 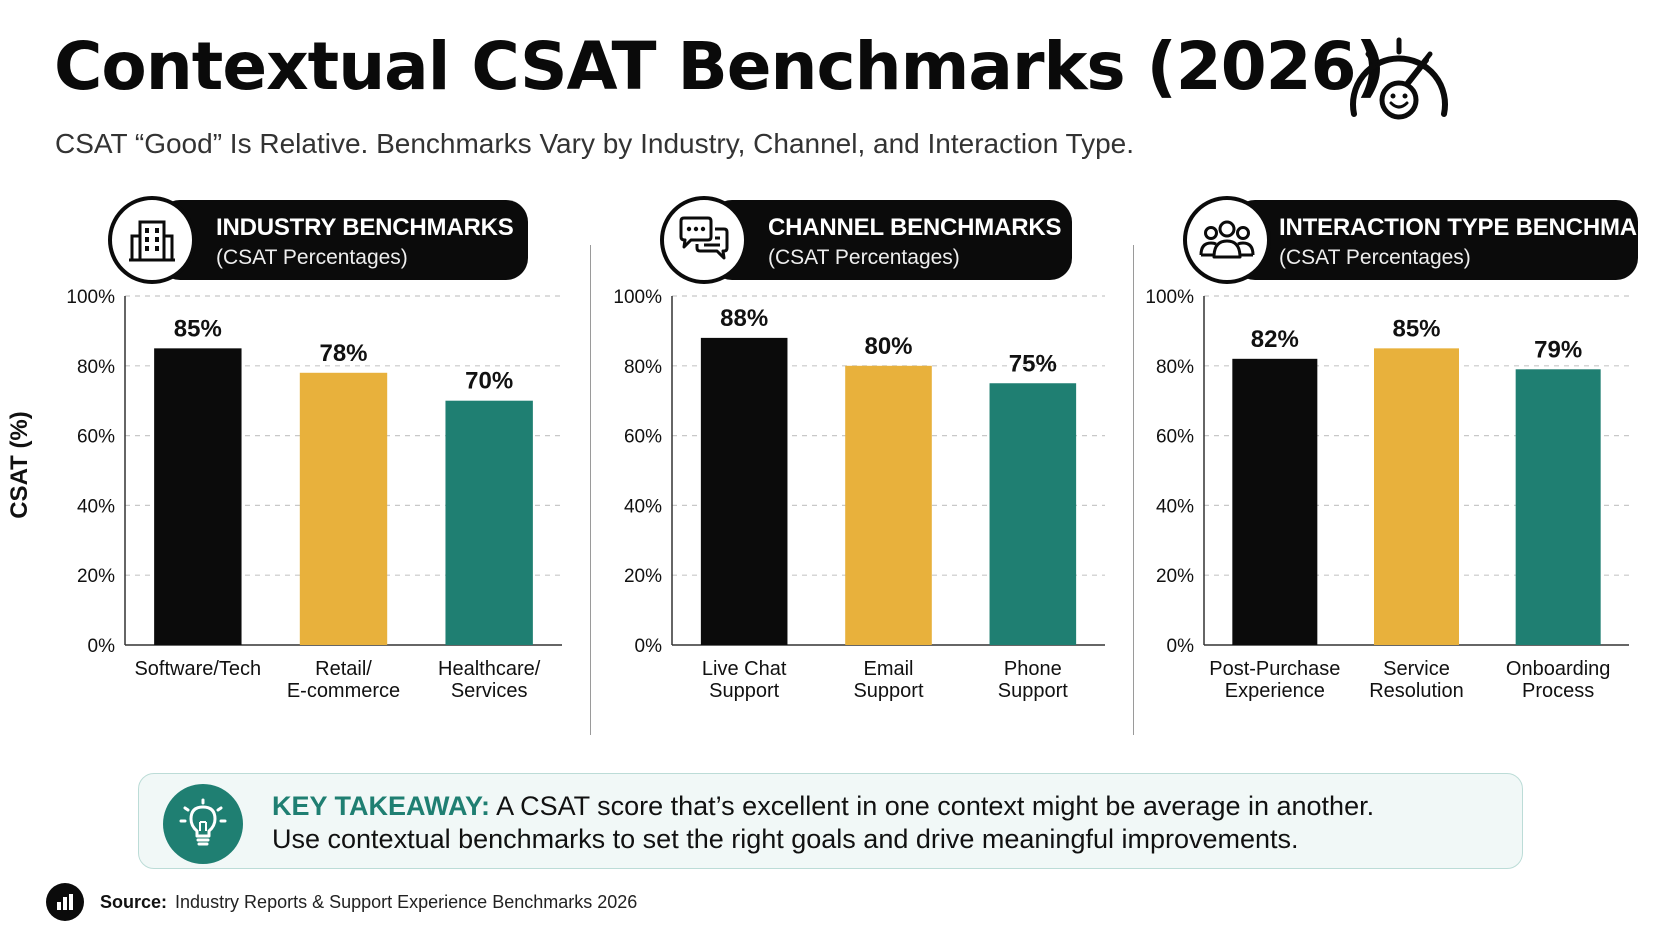 I want to click on channel-panel-header: CHANNEL BENCHMARKS (CSAT Percentages), so click(x=870, y=240).